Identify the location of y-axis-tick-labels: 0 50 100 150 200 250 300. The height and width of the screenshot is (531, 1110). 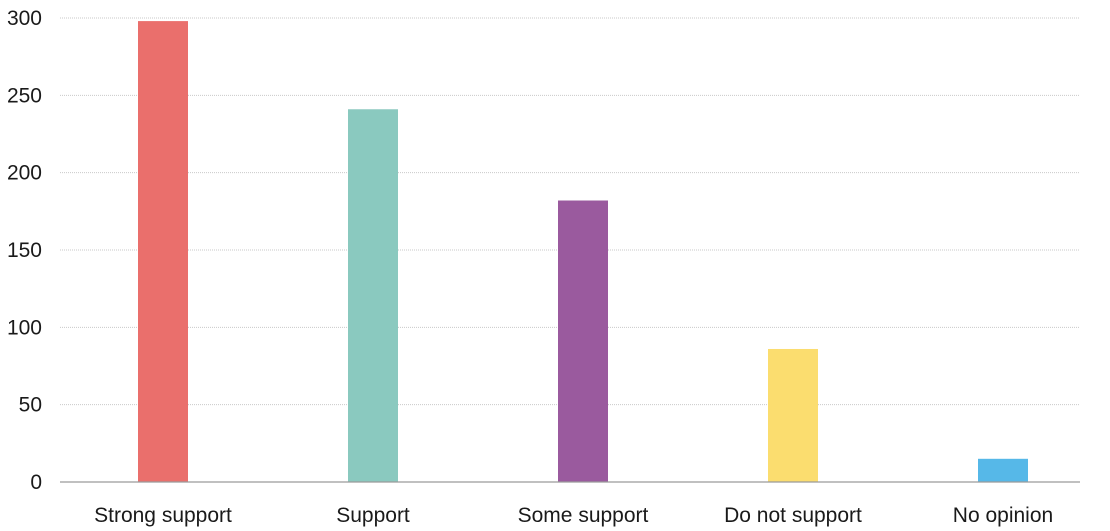
(24, 250).